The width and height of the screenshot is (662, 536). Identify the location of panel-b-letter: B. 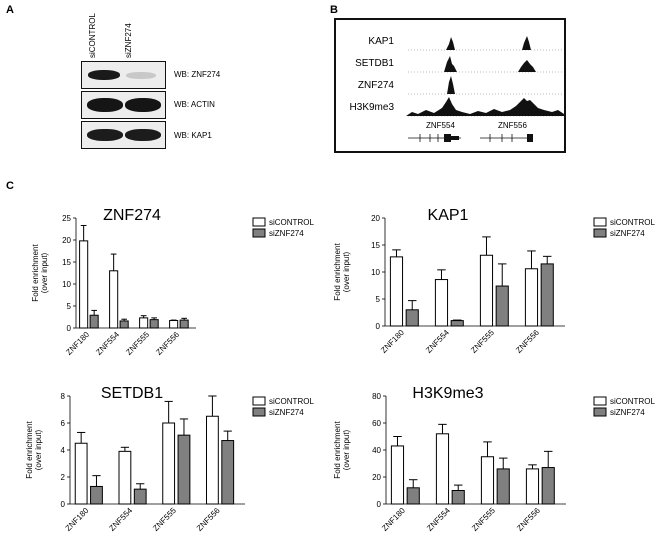
(334, 10).